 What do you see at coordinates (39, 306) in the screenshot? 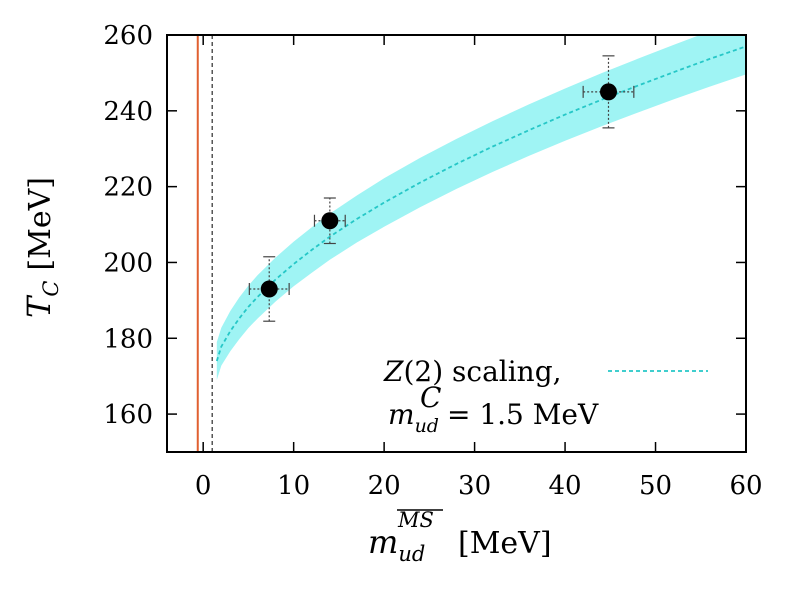
I see `y-axis-symbol: T` at bounding box center [39, 306].